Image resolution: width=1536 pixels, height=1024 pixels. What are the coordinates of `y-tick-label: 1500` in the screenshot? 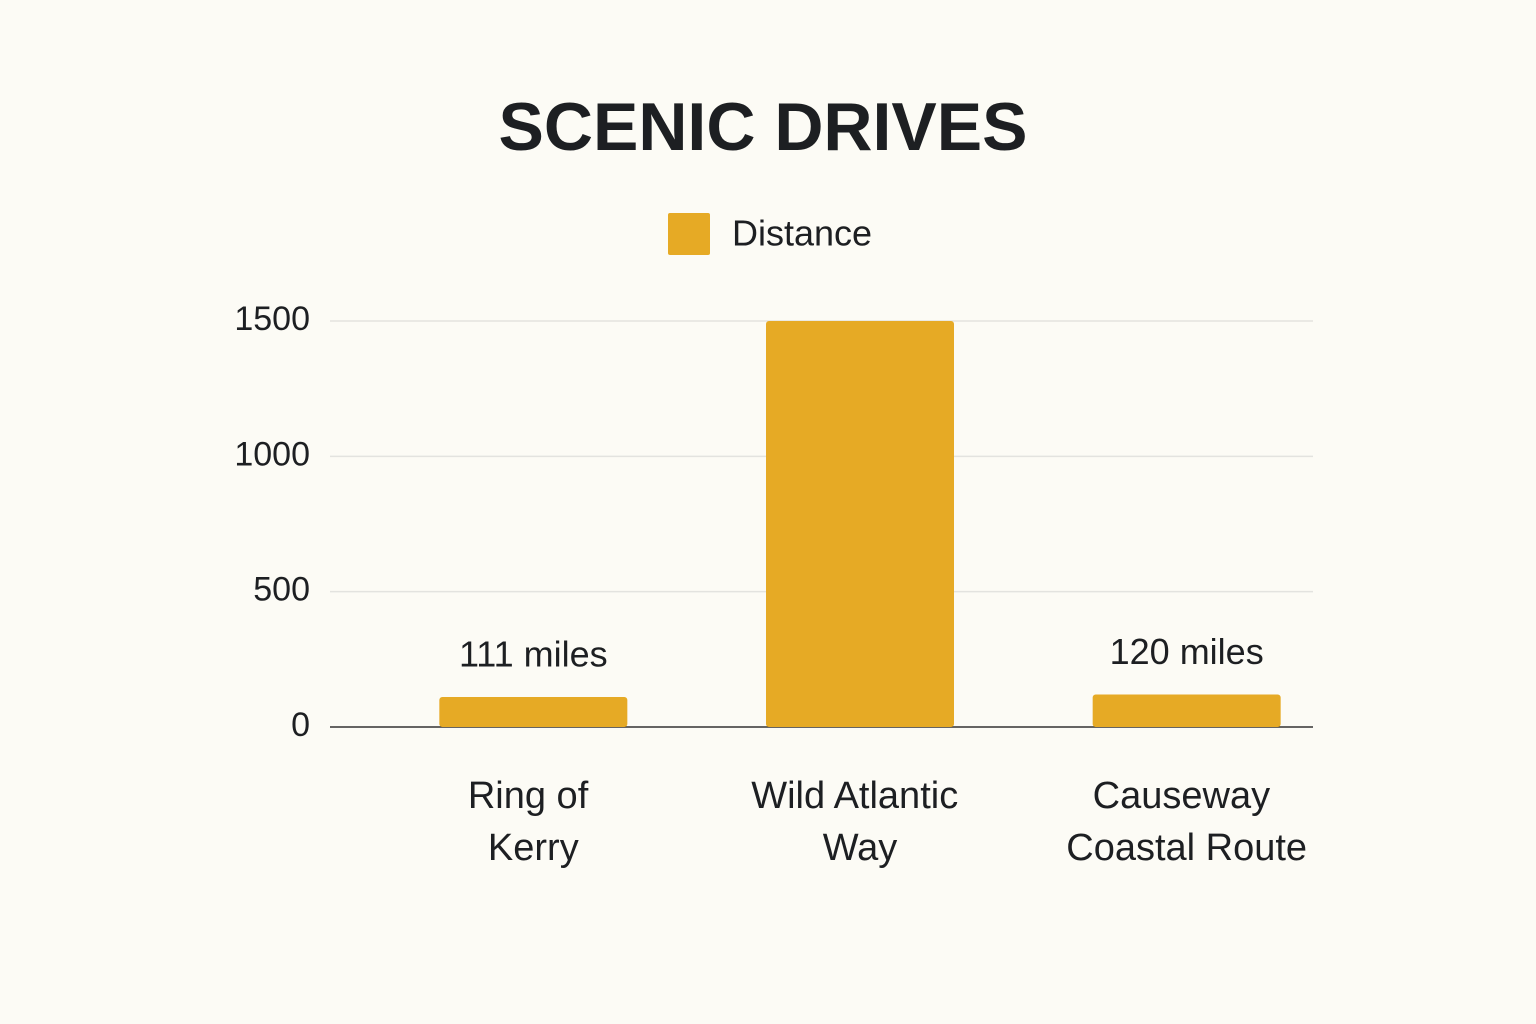 It's located at (272, 319).